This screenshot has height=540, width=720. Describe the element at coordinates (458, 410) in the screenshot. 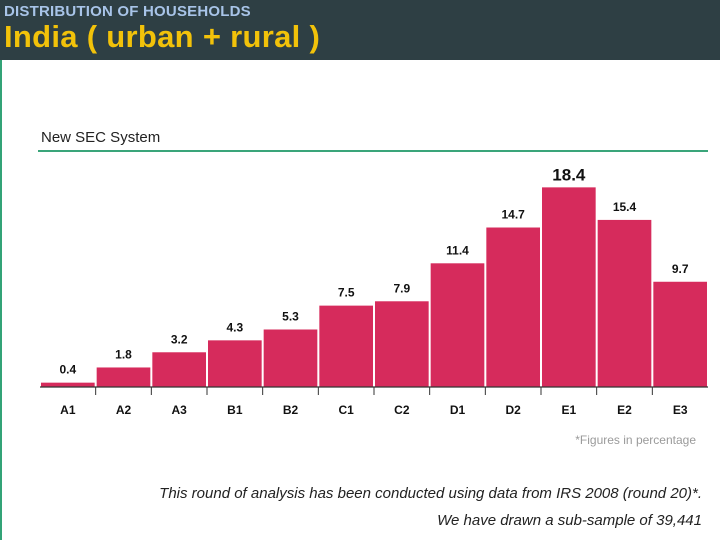

I see `tick-label-d1: D1` at that location.